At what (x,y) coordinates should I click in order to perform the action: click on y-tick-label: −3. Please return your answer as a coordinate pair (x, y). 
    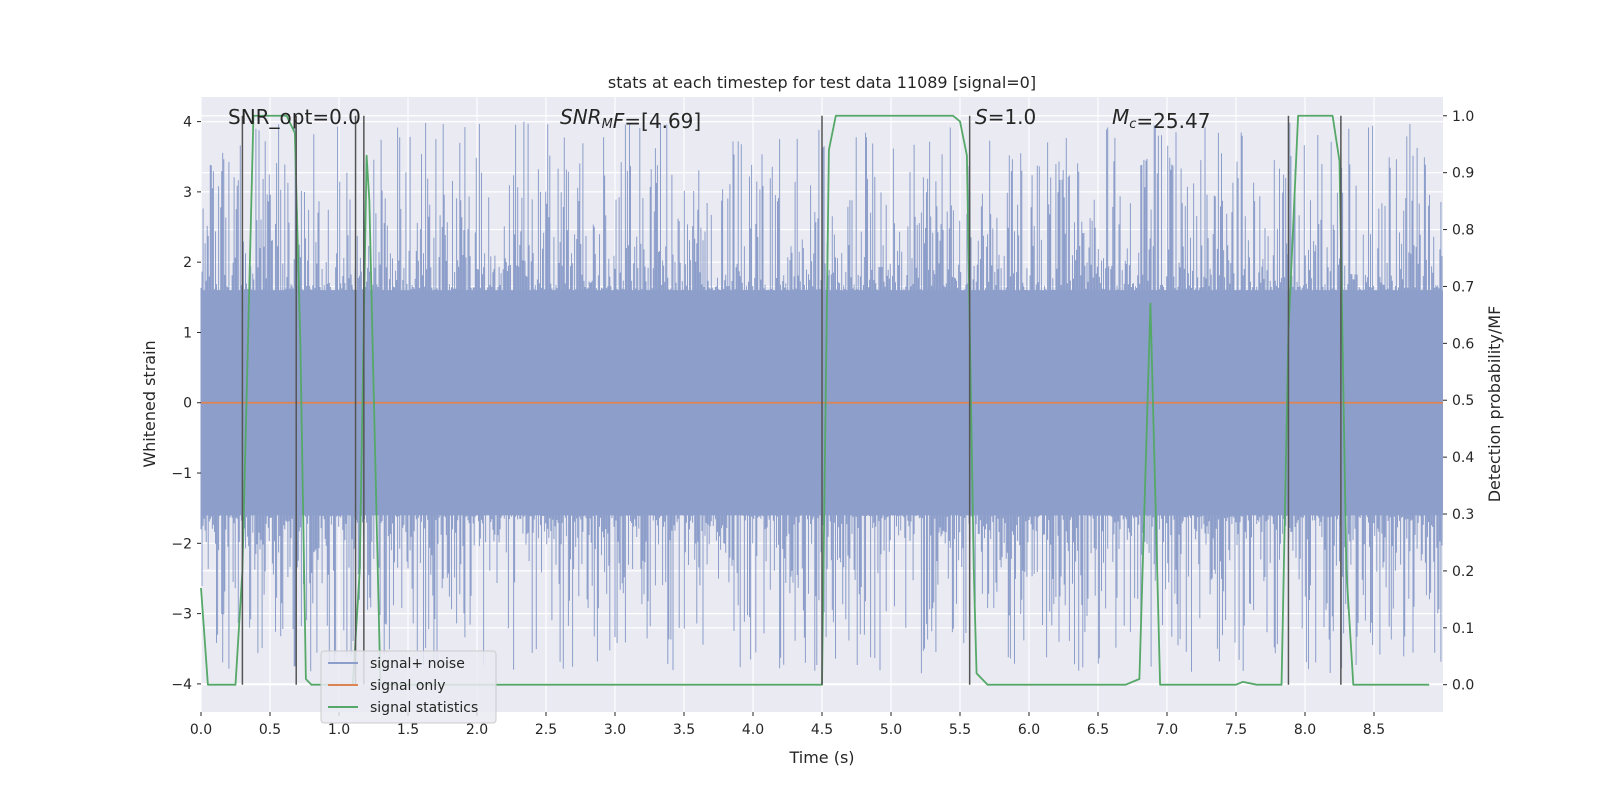
    Looking at the image, I should click on (181, 615).